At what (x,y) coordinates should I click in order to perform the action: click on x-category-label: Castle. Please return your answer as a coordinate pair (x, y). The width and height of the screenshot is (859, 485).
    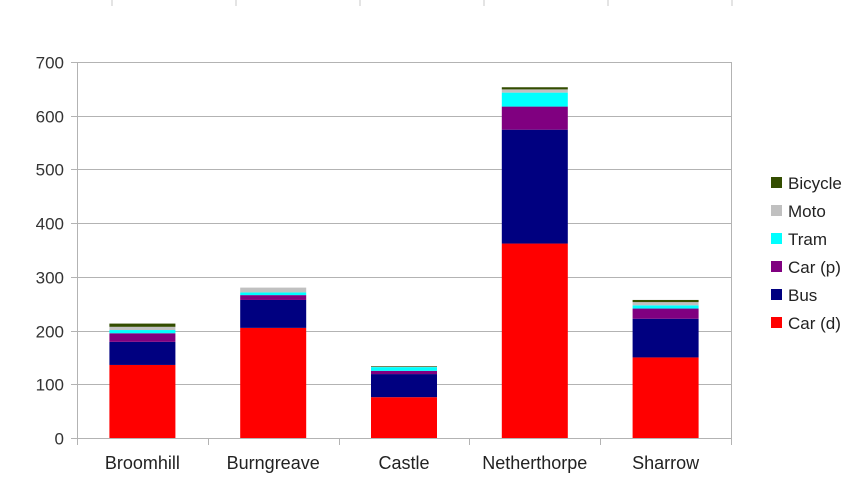
    Looking at the image, I should click on (403, 463).